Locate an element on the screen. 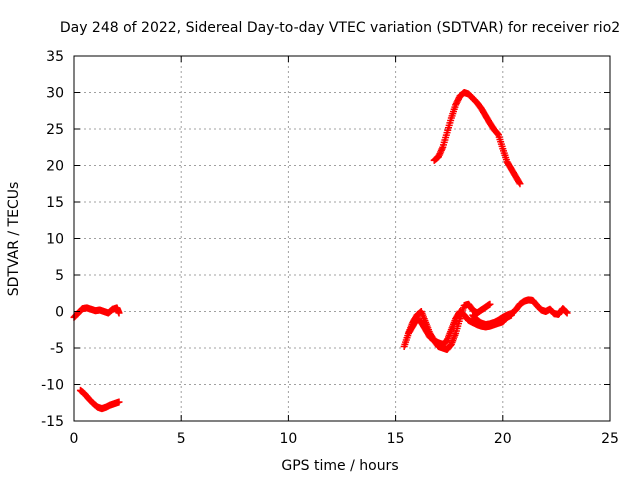  x-tick-label: 10 is located at coordinates (288, 439).